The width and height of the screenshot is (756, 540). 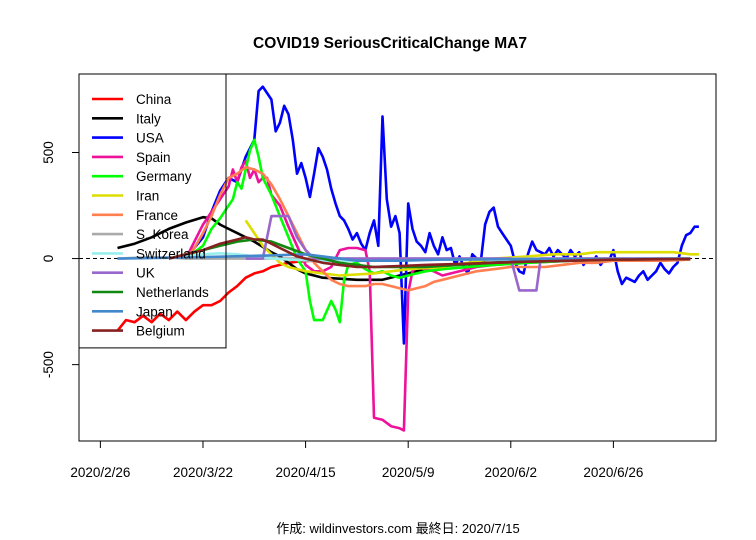 I want to click on y-tick-label: 0, so click(x=48, y=259).